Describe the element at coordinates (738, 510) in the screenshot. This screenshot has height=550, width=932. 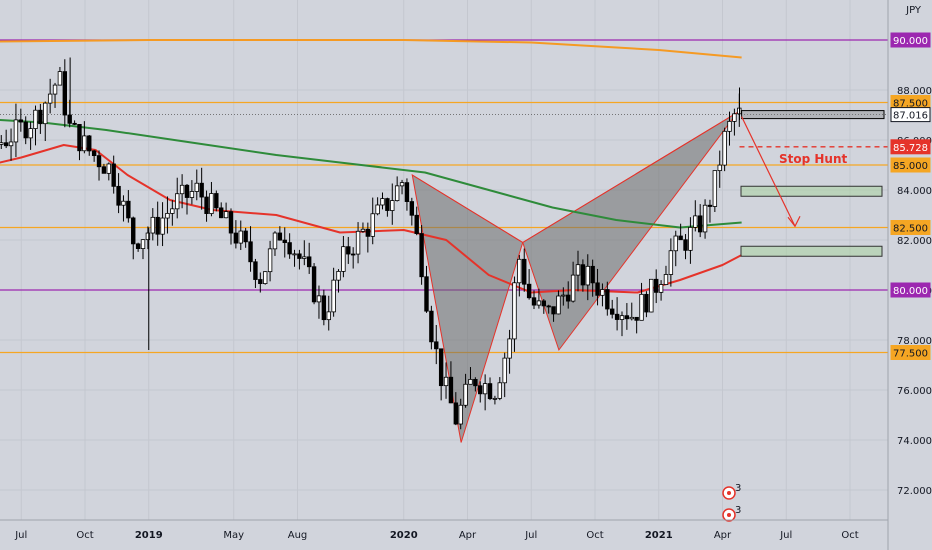
I see `event-badge-count: 3` at that location.